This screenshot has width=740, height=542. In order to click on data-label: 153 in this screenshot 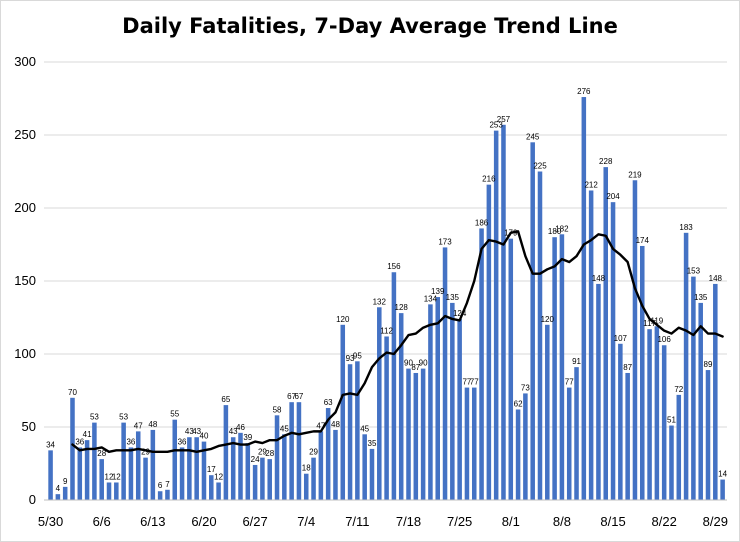, I will do `click(694, 271)`.